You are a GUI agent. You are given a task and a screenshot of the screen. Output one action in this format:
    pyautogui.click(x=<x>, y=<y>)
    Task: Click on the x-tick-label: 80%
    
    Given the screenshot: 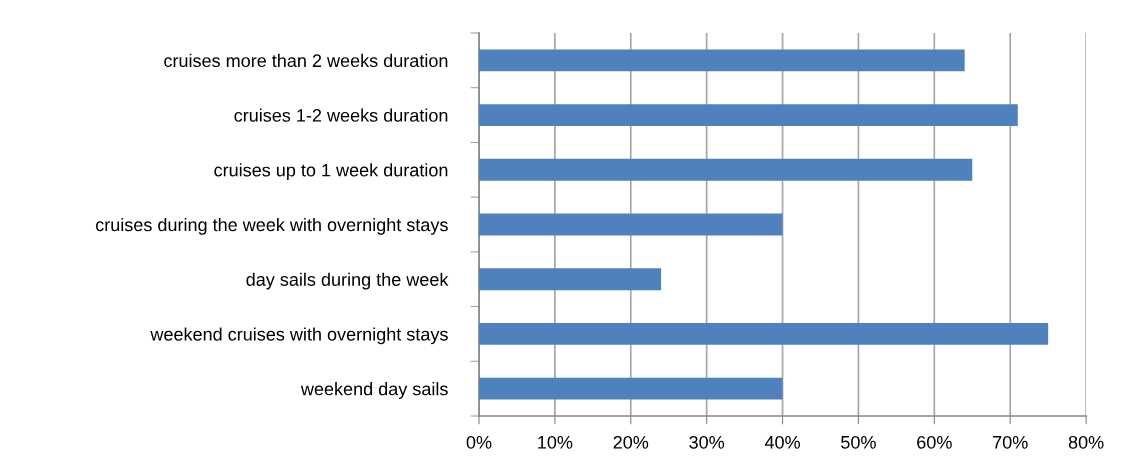 What is the action you would take?
    pyautogui.click(x=1086, y=442)
    